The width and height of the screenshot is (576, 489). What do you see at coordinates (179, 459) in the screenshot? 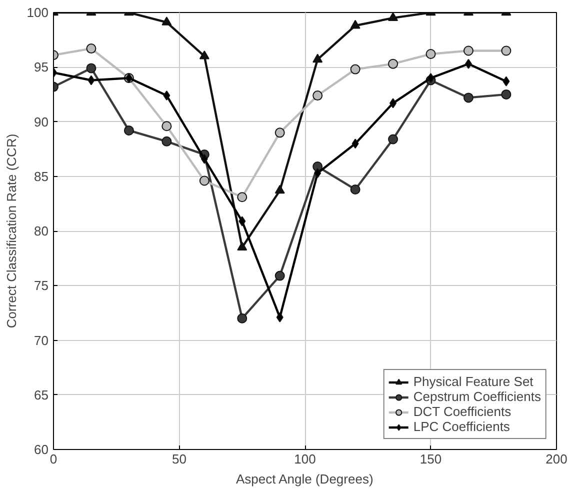
I see `x-tick-label: 50` at bounding box center [179, 459].